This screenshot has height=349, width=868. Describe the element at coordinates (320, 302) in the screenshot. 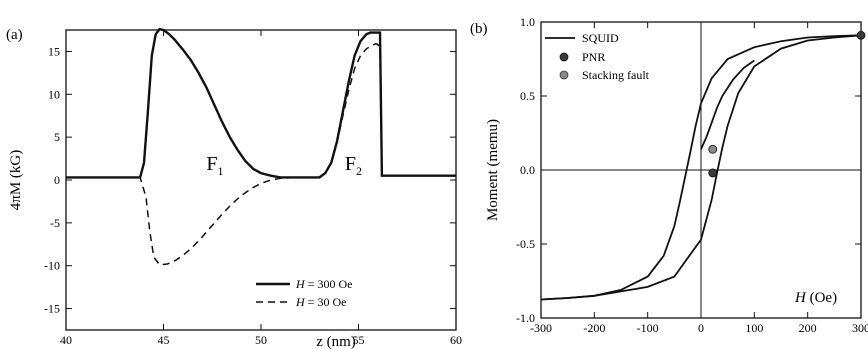

I see `panel-a-legend-label-30oe: H = 30 Oe` at that location.